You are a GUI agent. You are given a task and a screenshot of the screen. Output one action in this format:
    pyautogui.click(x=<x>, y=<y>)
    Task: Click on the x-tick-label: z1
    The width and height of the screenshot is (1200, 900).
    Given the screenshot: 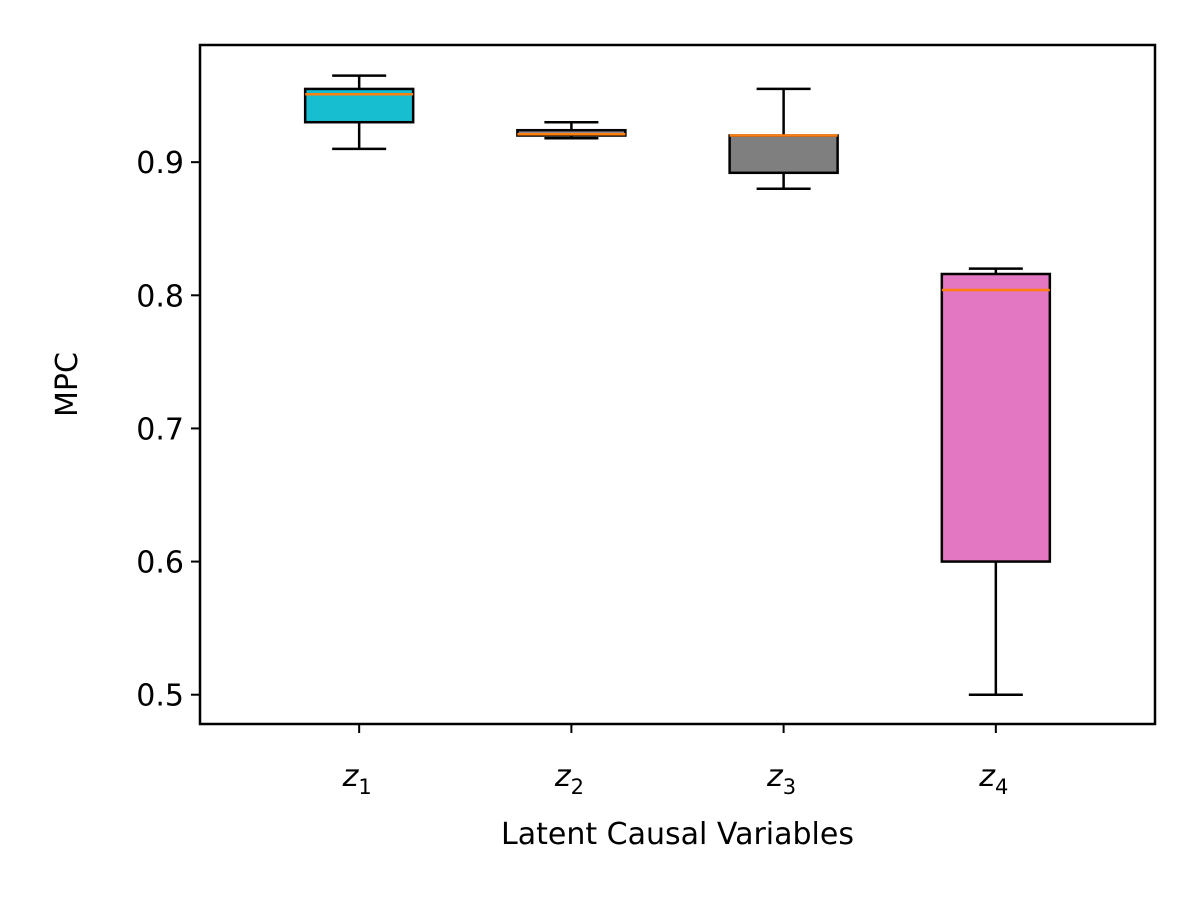 What is the action you would take?
    pyautogui.click(x=357, y=779)
    